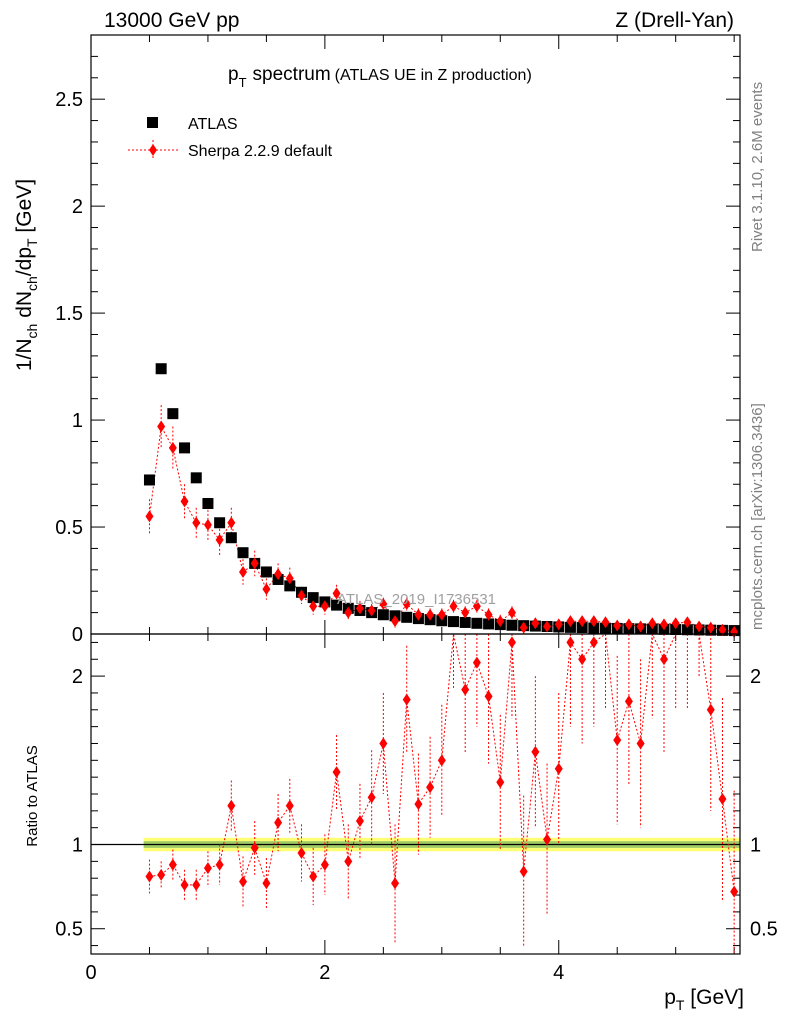  I want to click on main-y-tick-label: 1.5, so click(69, 314).